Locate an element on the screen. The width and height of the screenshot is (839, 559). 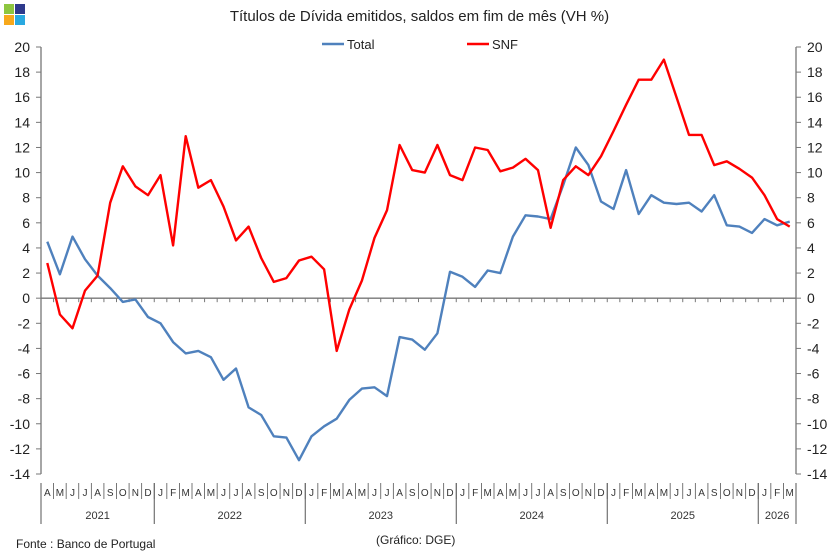
right-y-tick-label: 20 is located at coordinates (815, 47).